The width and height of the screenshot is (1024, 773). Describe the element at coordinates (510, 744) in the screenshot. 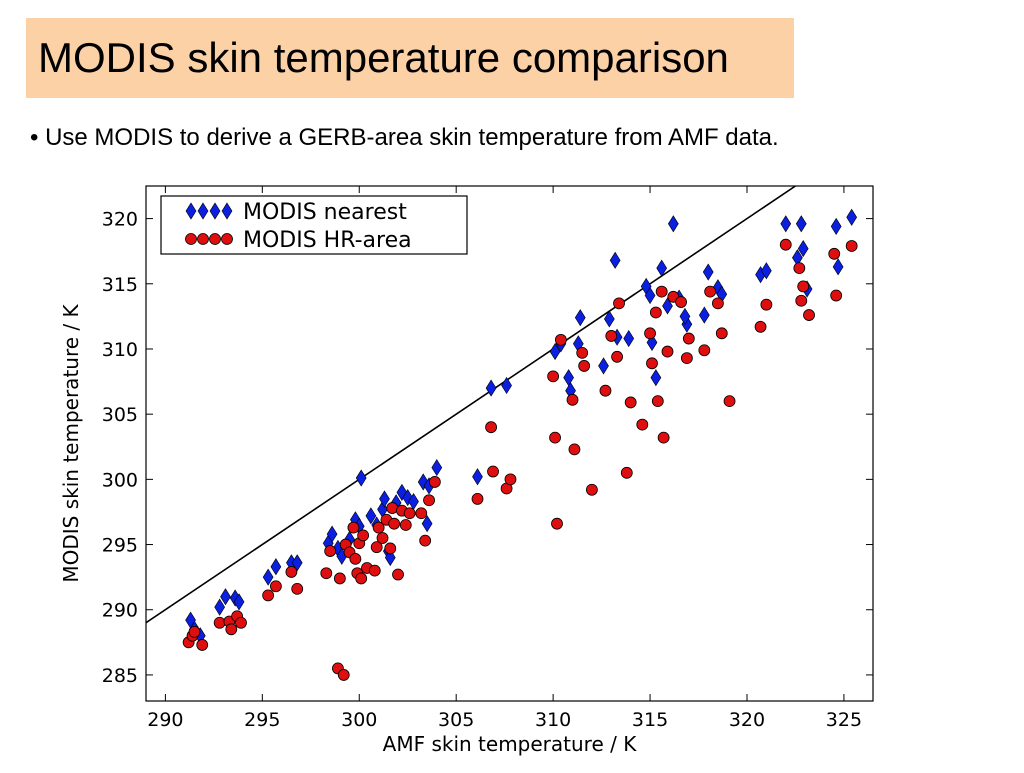

I see `x-axis-label: AMF skin temperature / K` at that location.